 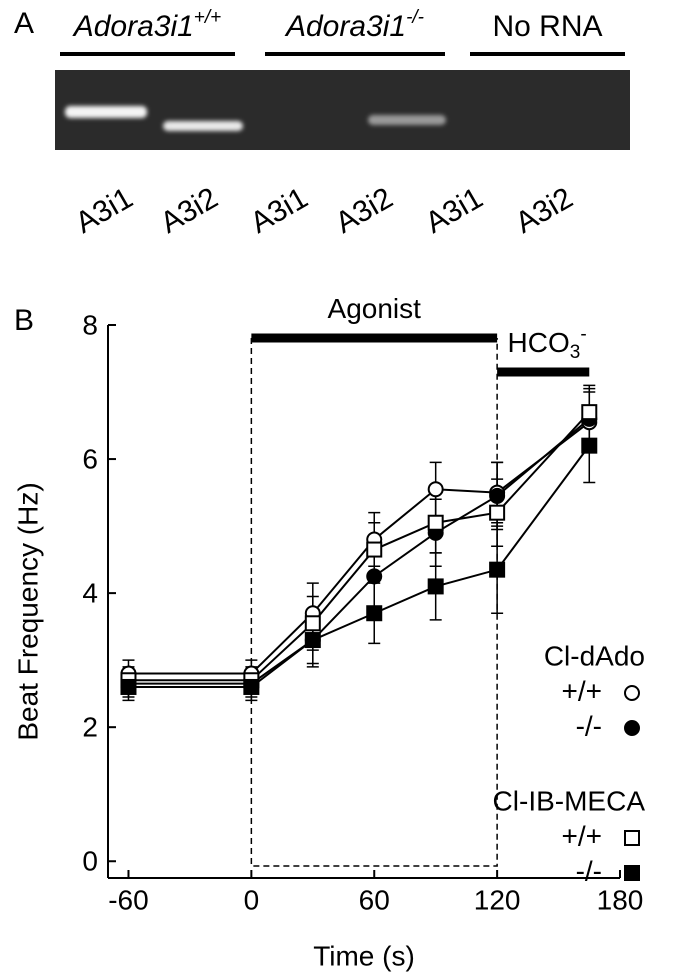 I want to click on treatment-superscript: -, so click(x=583, y=334).